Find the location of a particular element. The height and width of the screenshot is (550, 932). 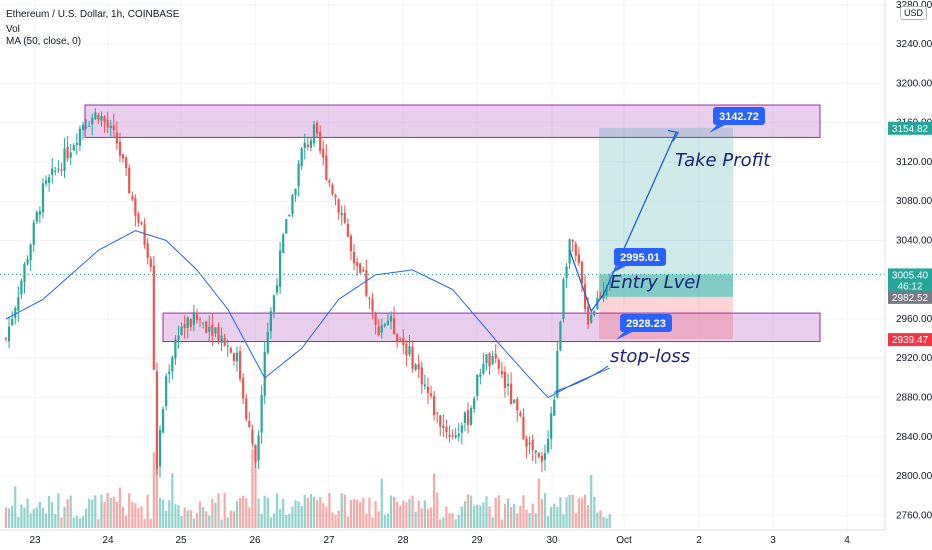

currency-badge: USD is located at coordinates (914, 13).